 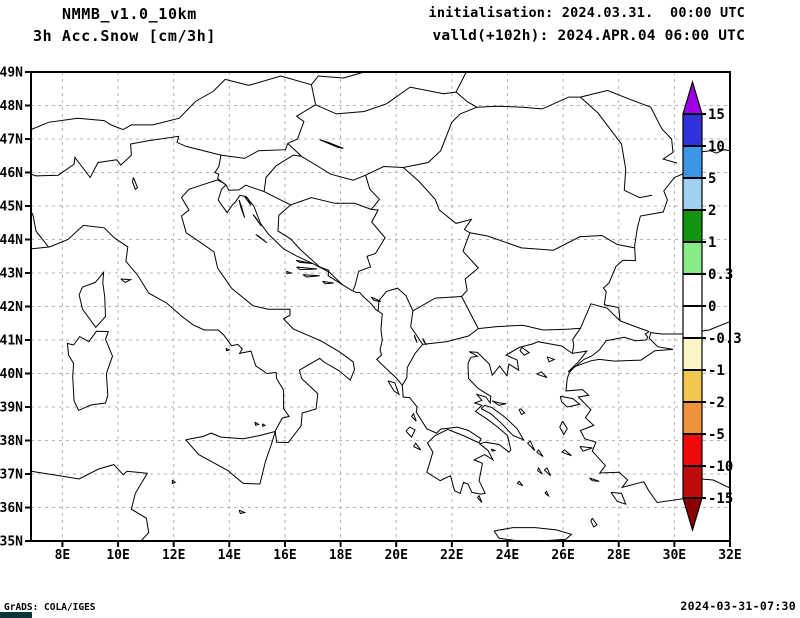 I want to click on colorbar-tick-label: -10, so click(x=720, y=467).